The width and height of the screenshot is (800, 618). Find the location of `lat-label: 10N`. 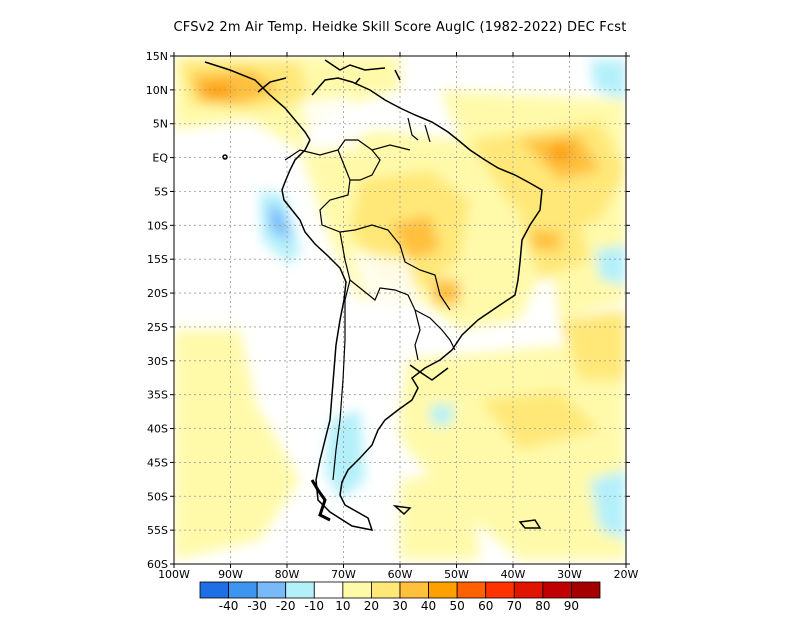

lat-label: 10N is located at coordinates (157, 90).